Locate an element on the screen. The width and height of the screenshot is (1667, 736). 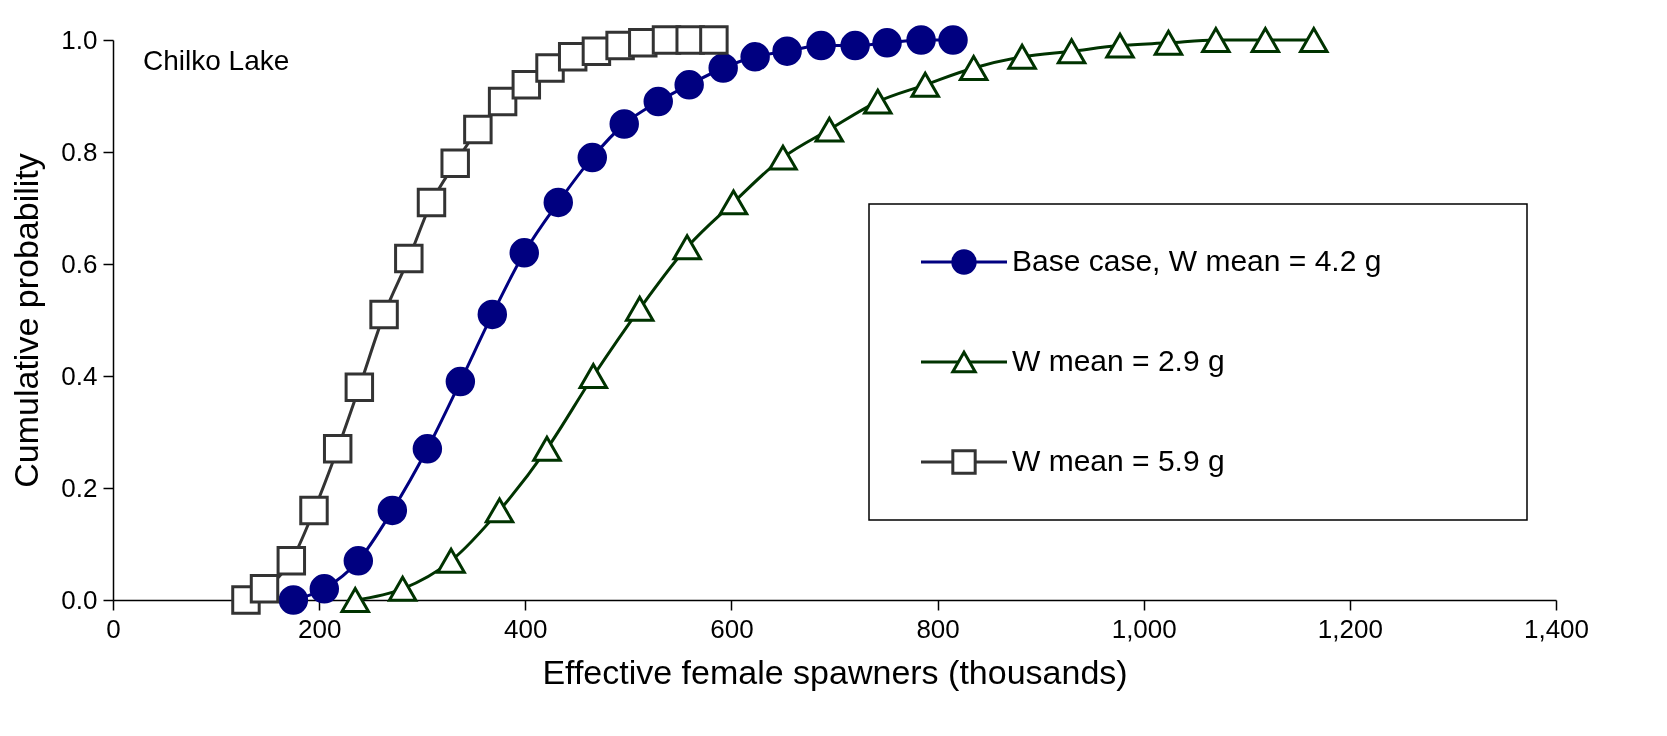
x-tick-label: 800 is located at coordinates (938, 628).